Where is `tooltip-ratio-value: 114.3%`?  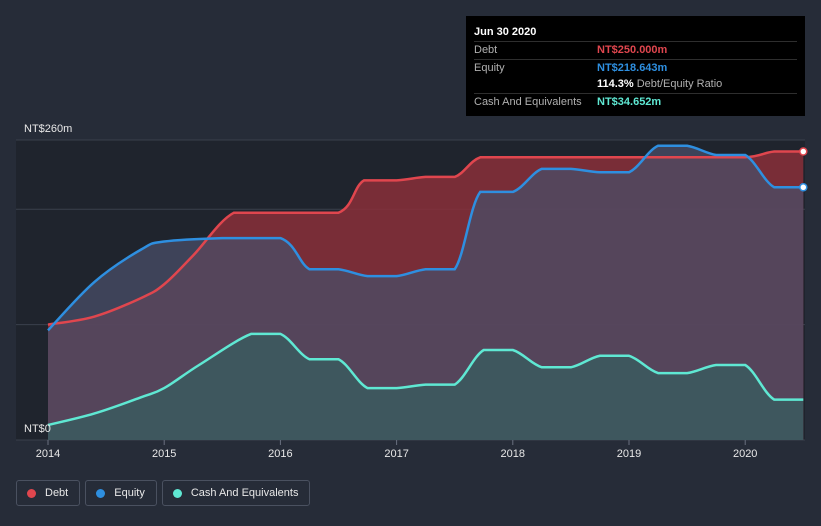
tooltip-ratio-value: 114.3% is located at coordinates (615, 84).